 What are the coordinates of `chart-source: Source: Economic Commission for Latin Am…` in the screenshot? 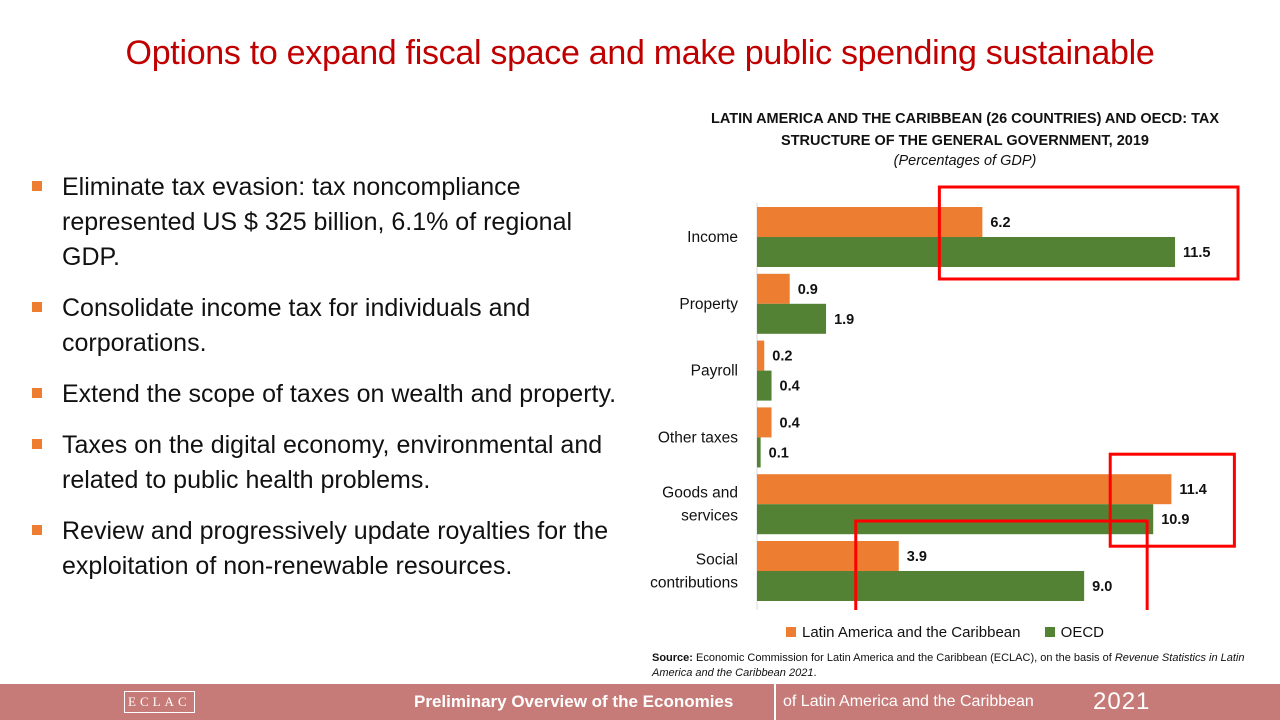 It's located at (952, 666).